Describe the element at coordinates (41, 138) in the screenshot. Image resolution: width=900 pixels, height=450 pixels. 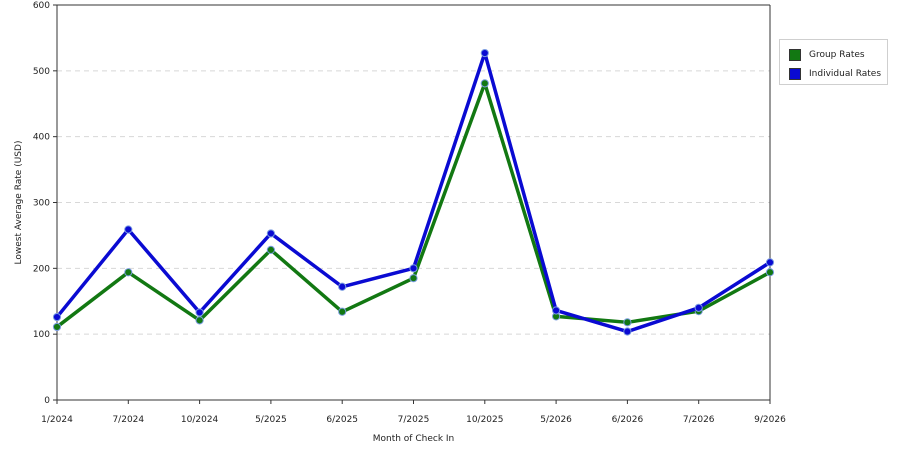
I see `y-tick-label: 400` at that location.